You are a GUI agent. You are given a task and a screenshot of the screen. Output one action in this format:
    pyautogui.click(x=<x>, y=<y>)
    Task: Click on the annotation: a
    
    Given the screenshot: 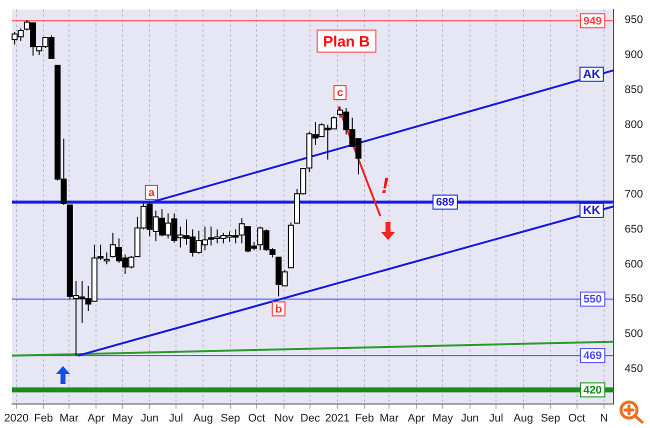 What is the action you would take?
    pyautogui.click(x=152, y=192)
    